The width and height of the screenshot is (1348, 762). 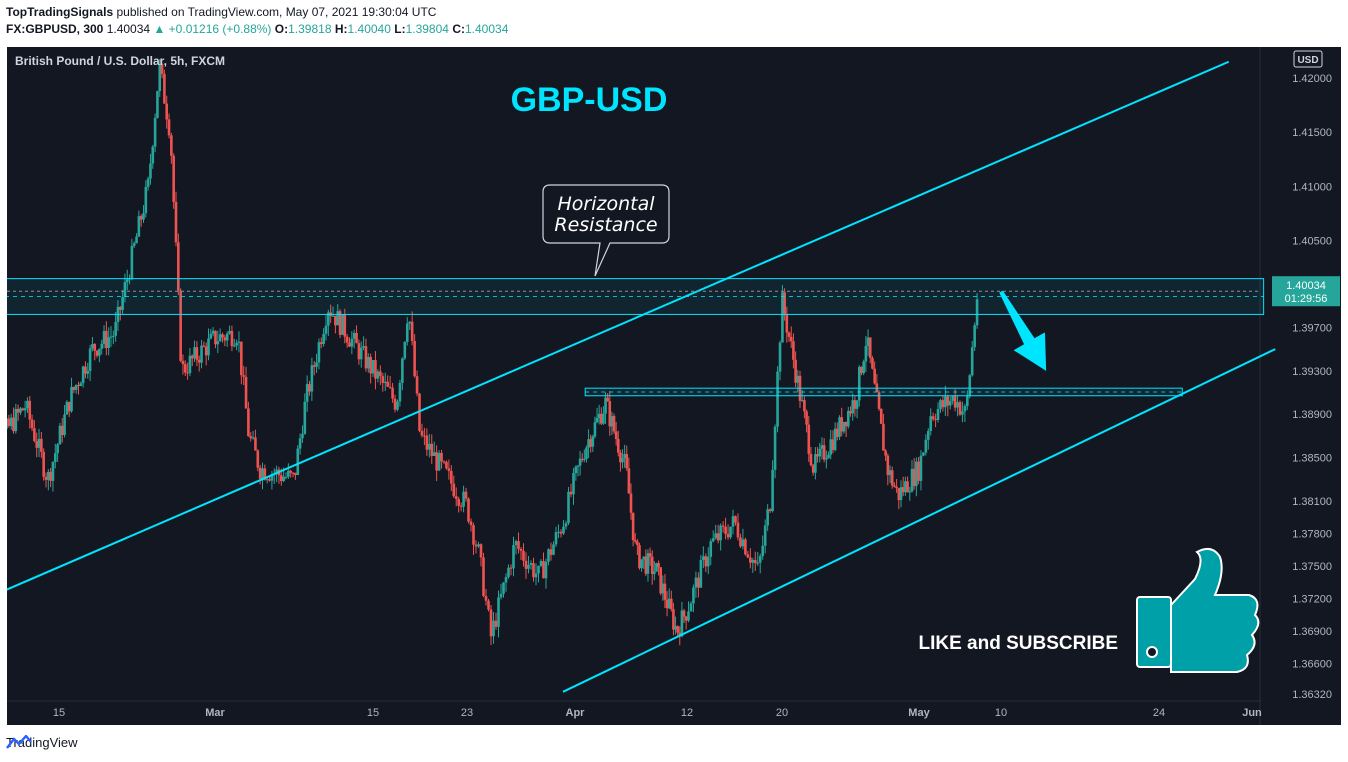 What do you see at coordinates (1308, 59) in the screenshot?
I see `currency-badge-box` at bounding box center [1308, 59].